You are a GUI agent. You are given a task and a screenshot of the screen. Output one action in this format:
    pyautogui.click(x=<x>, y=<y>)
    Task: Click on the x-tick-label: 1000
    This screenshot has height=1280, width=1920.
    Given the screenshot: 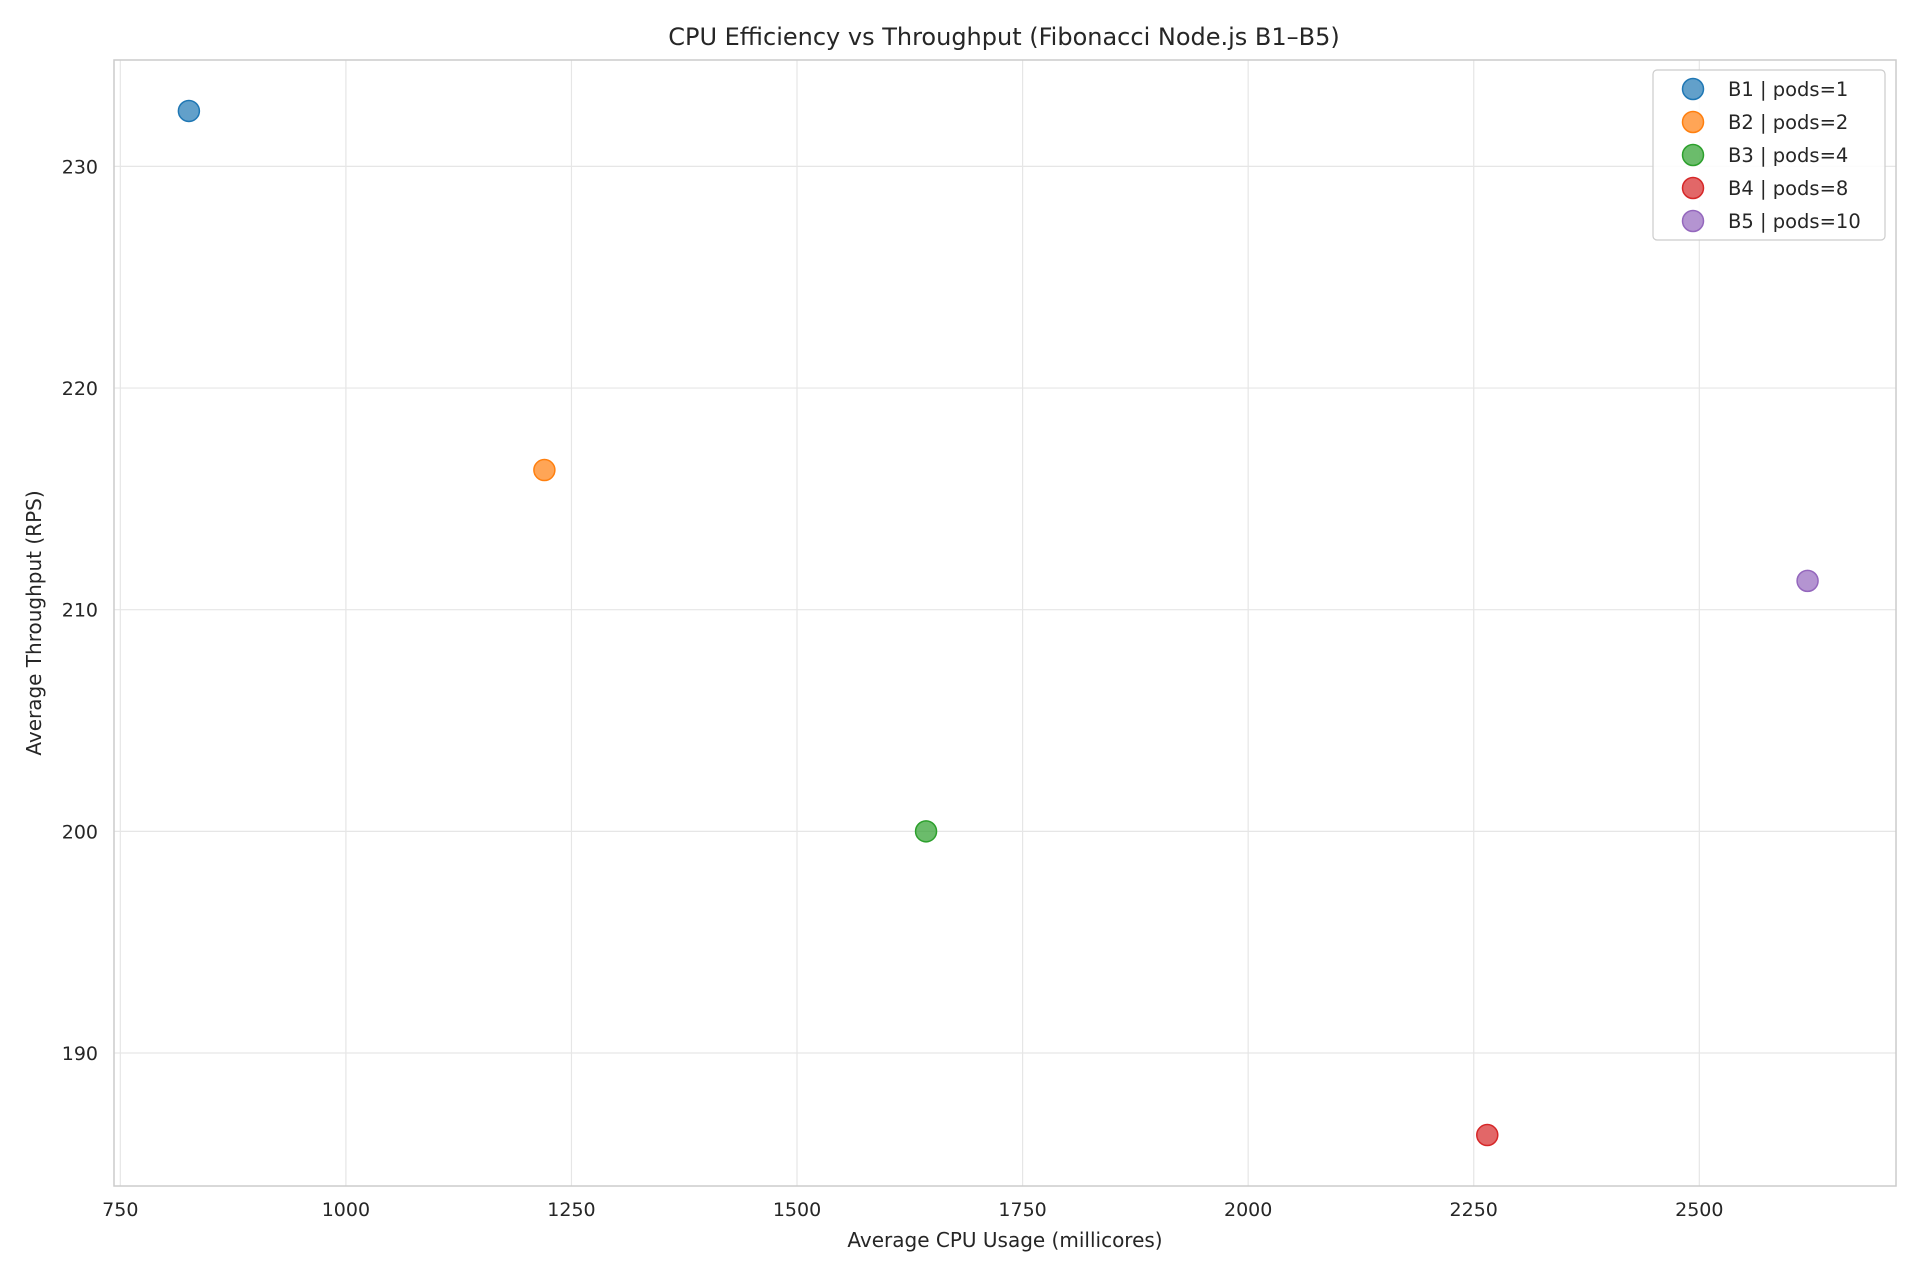 What is the action you would take?
    pyautogui.click(x=346, y=1210)
    